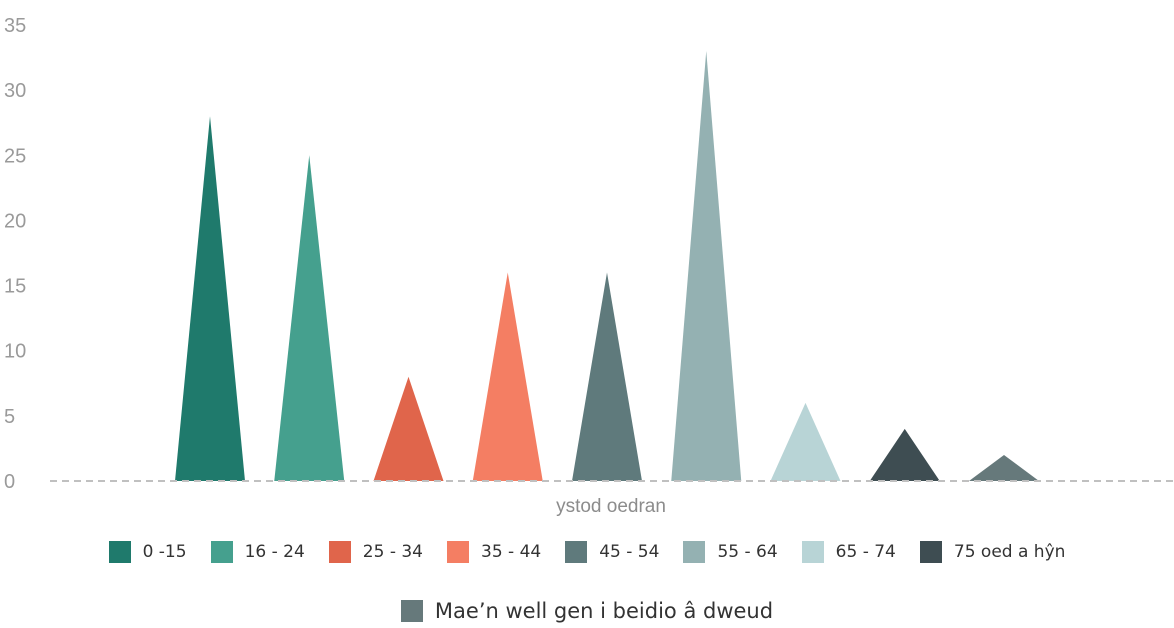 This screenshot has height=628, width=1174. What do you see at coordinates (15, 352) in the screenshot?
I see `y-tick-label: 10` at bounding box center [15, 352].